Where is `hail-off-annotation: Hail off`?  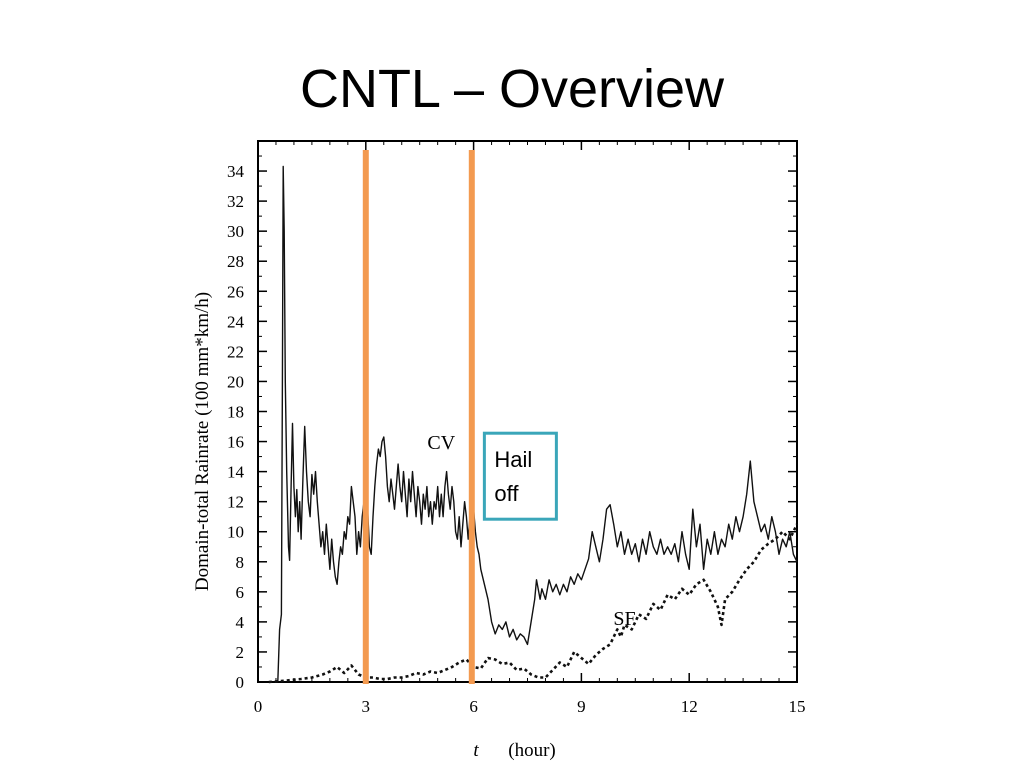
hail-off-annotation: Hail off is located at coordinates (520, 476).